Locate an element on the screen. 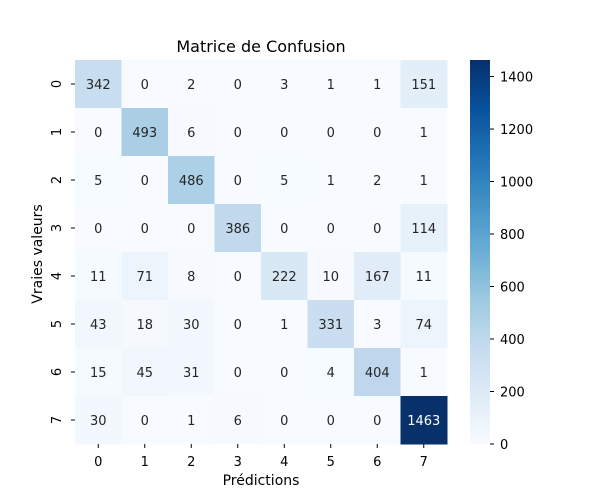 The width and height of the screenshot is (600, 500). y-tick-label: 3 is located at coordinates (57, 228).